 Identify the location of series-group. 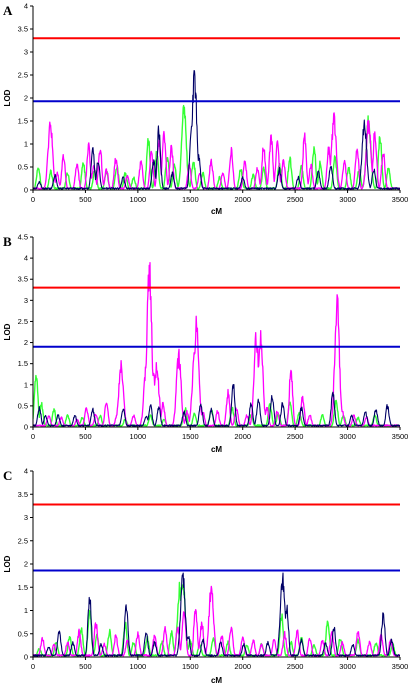
(216, 614).